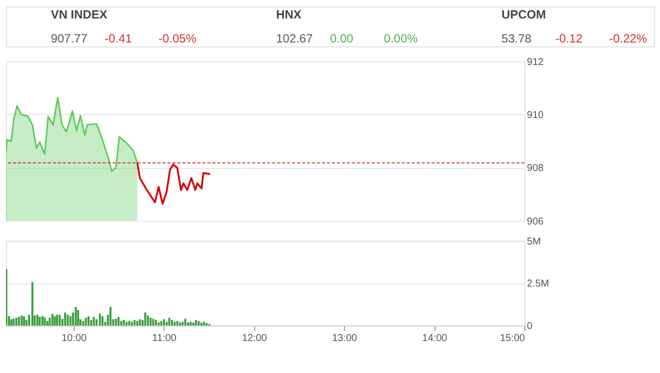 The height and width of the screenshot is (373, 660). What do you see at coordinates (345, 338) in the screenshot?
I see `x-tick-label: 13:00` at bounding box center [345, 338].